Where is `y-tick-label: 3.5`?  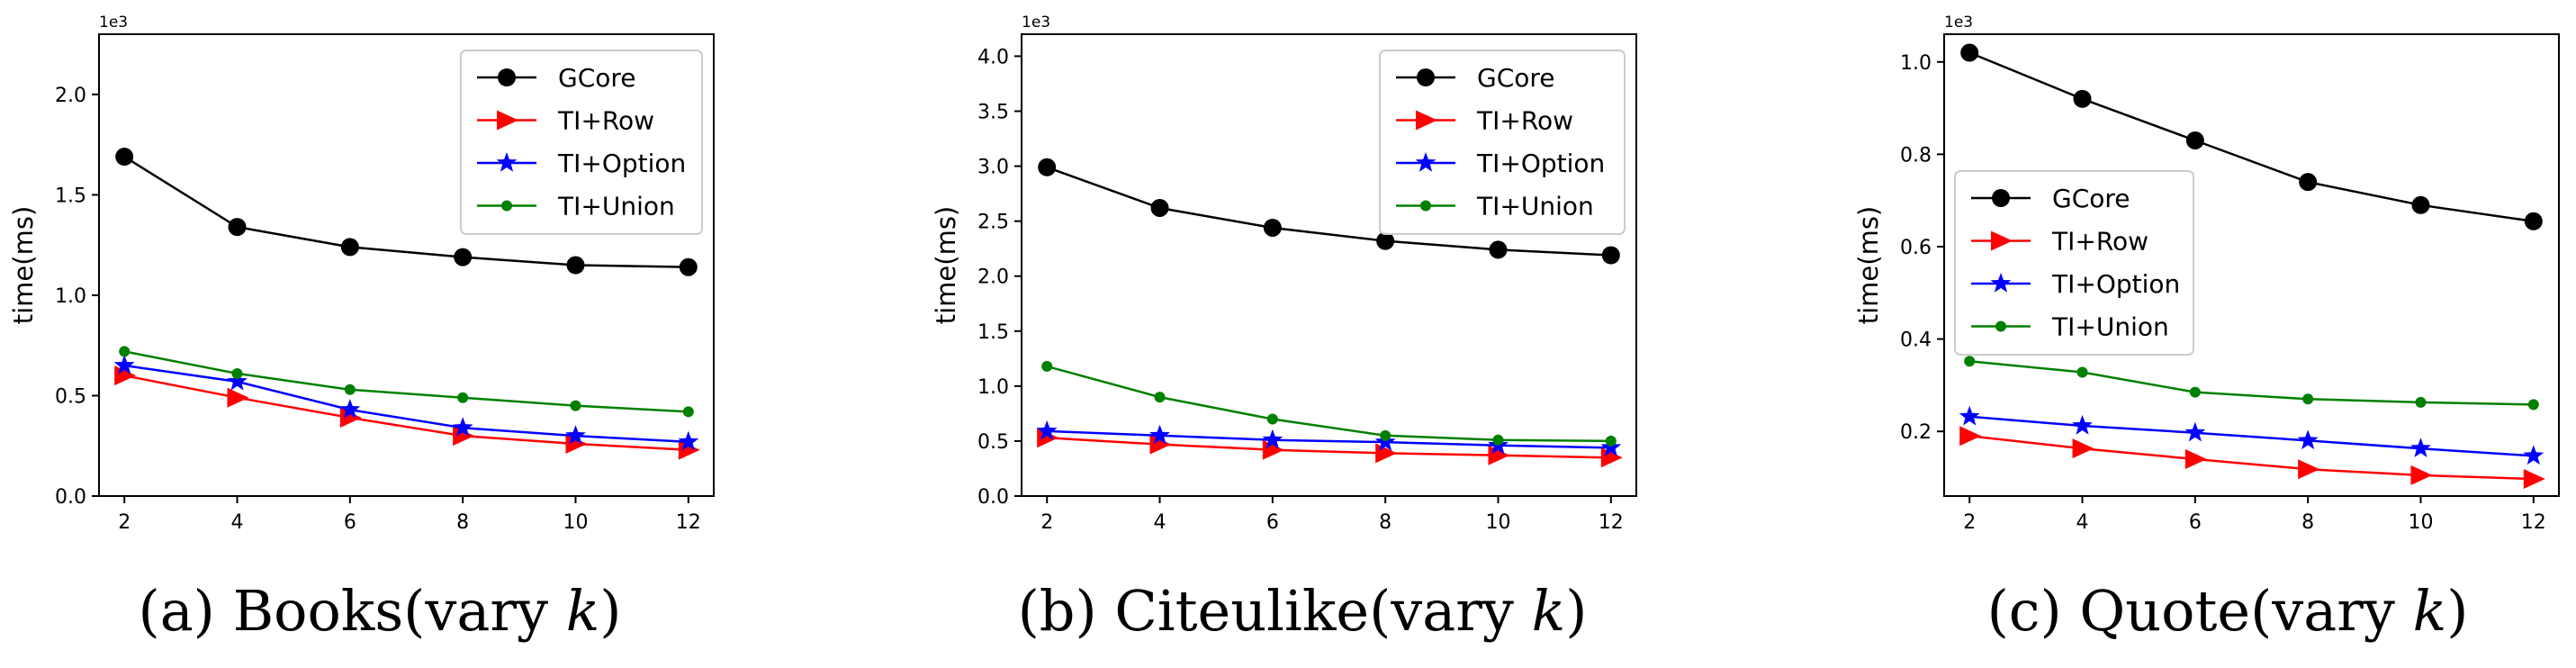 y-tick-label: 3.5 is located at coordinates (993, 113).